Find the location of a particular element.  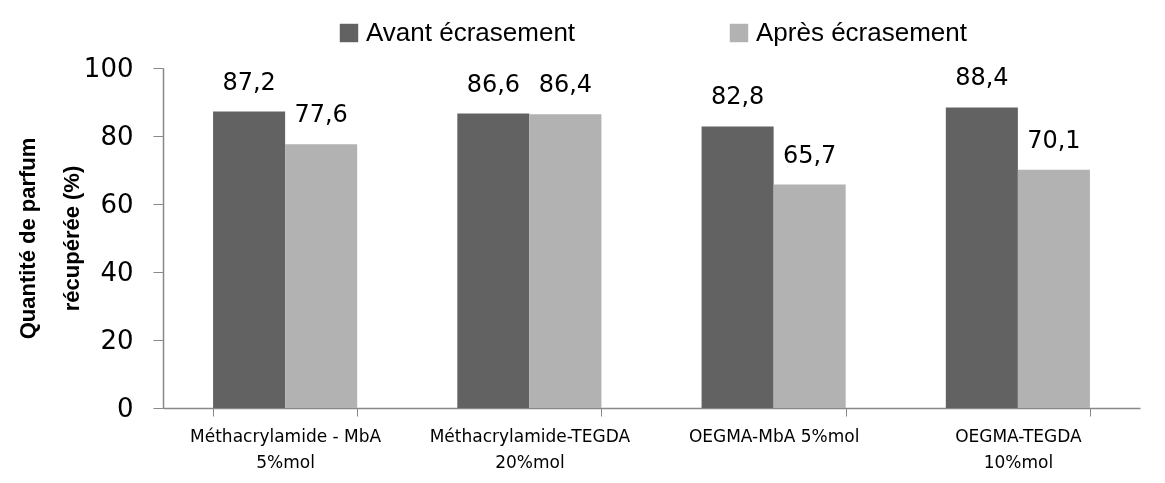

y-tick-label: 0 is located at coordinates (125, 407).